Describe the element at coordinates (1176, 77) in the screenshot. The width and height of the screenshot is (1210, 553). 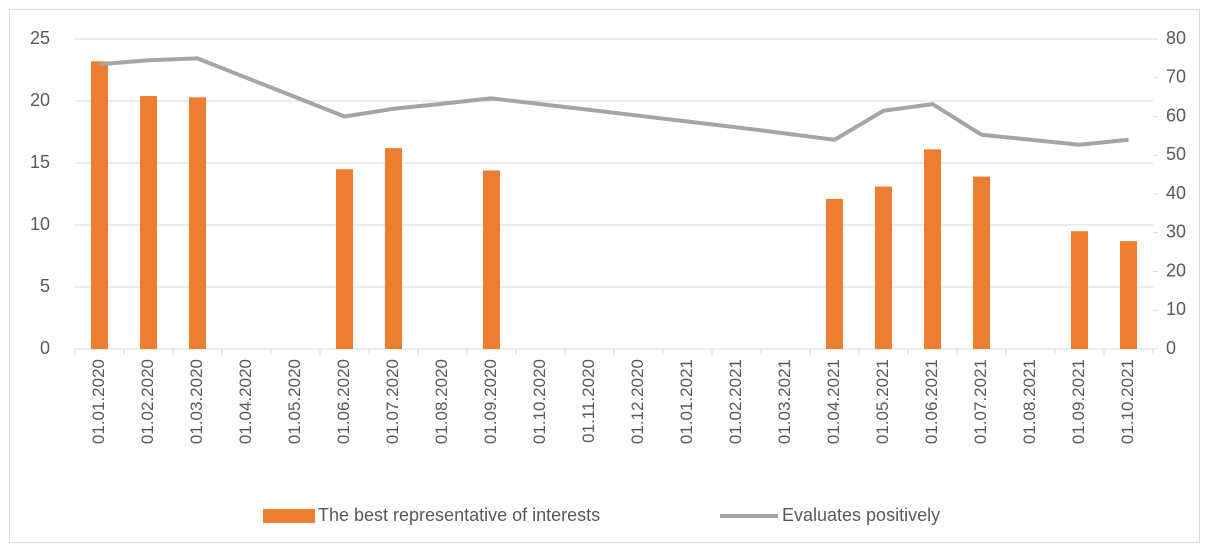
I see `y2-tick-label: 70` at that location.